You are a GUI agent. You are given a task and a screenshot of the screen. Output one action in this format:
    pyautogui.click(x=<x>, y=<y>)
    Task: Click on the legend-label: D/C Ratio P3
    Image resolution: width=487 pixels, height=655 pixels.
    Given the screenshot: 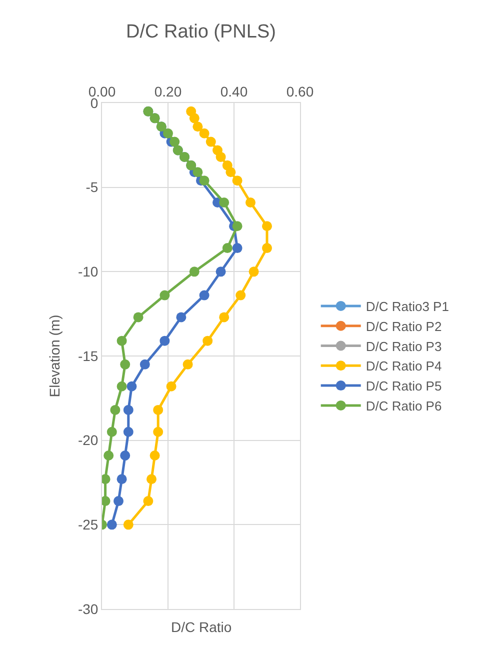 What is the action you would take?
    pyautogui.click(x=404, y=346)
    